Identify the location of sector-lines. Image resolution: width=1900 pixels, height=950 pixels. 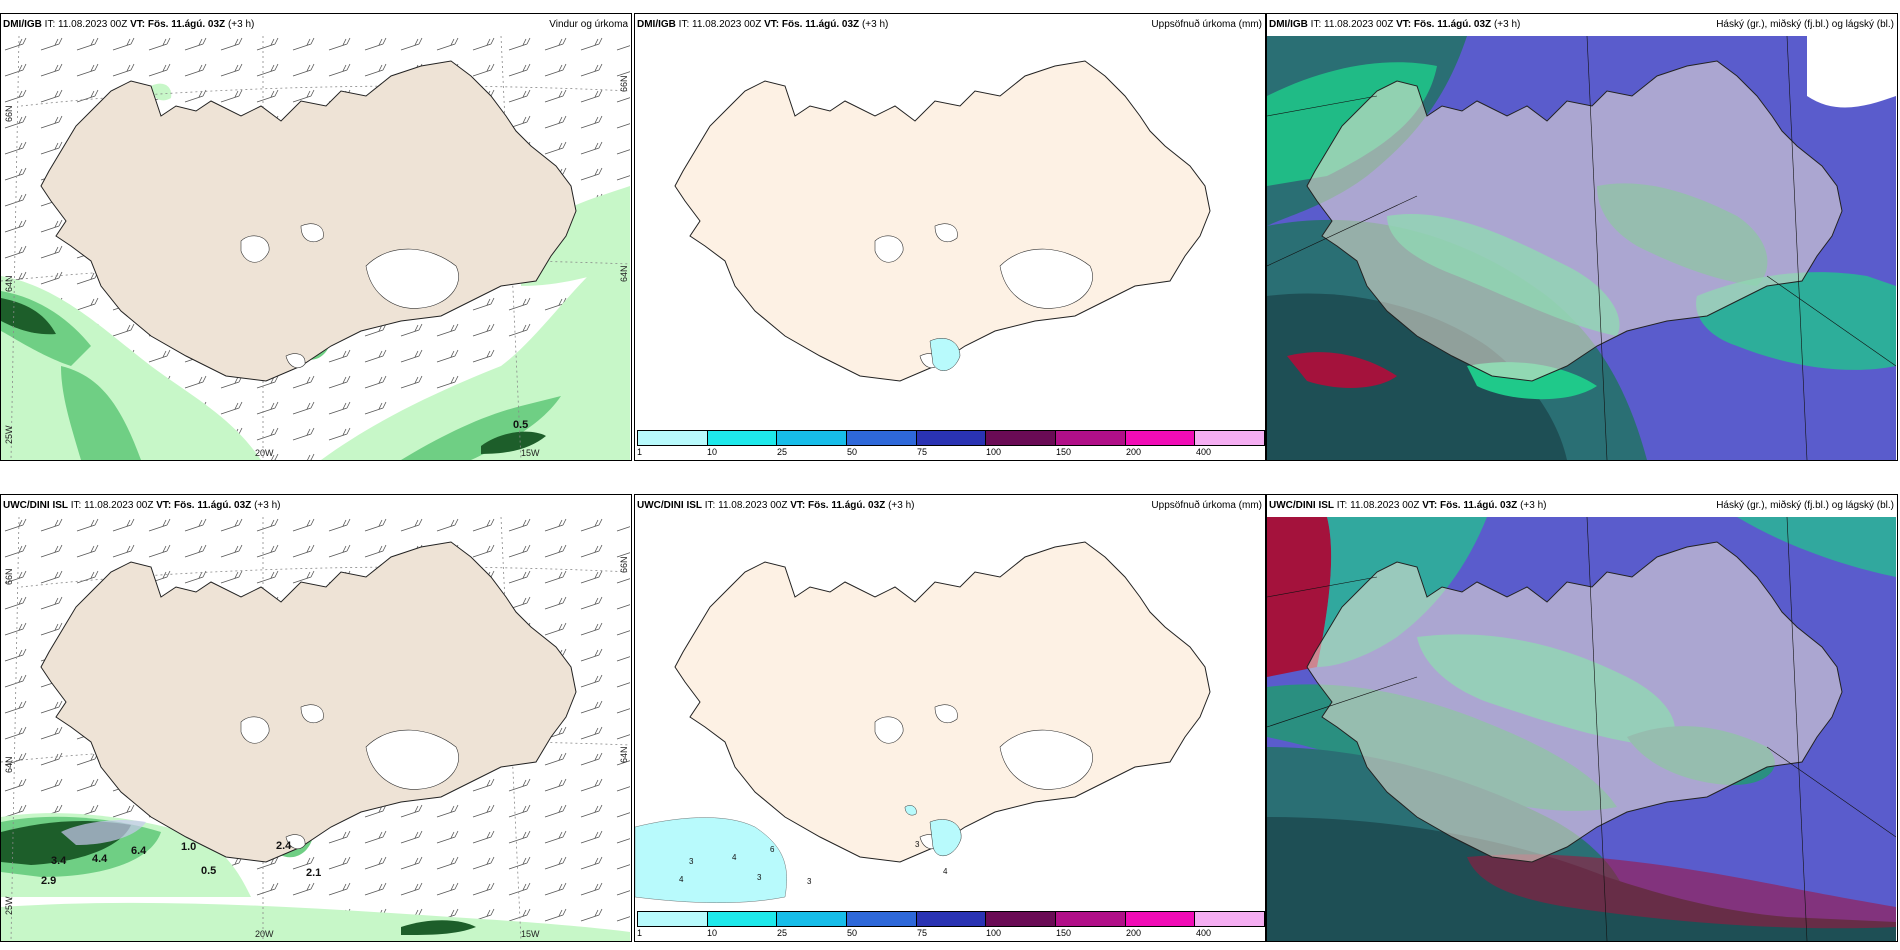
(1581, 729).